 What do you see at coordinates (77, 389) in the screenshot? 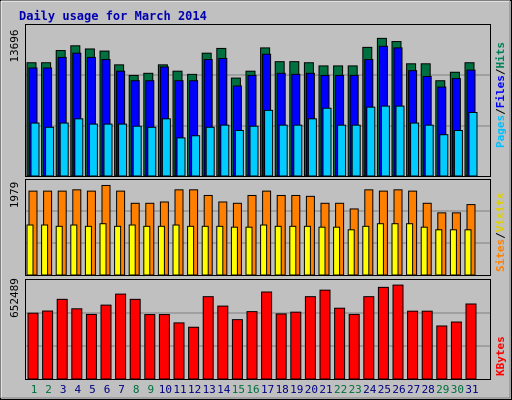
I see `x-tick-label: 4` at bounding box center [77, 389].